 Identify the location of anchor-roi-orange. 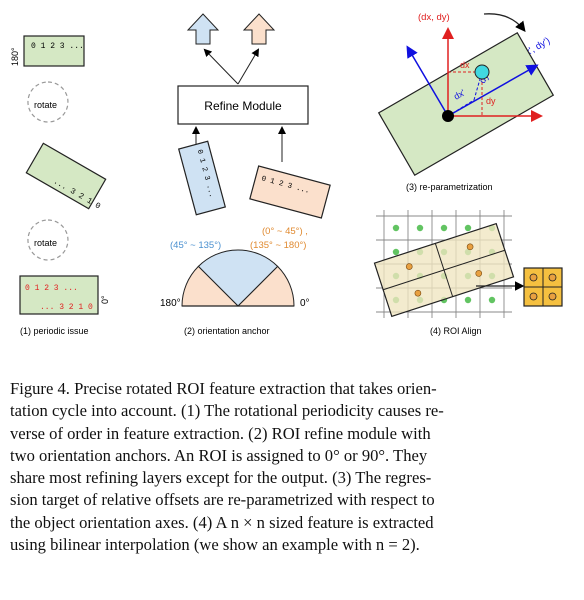
(290, 192).